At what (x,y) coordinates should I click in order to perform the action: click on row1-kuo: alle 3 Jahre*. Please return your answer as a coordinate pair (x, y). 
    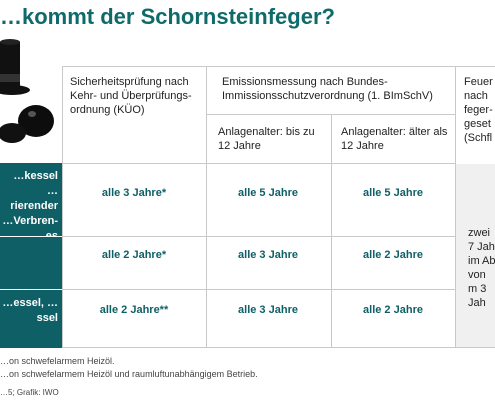
    Looking at the image, I should click on (134, 193).